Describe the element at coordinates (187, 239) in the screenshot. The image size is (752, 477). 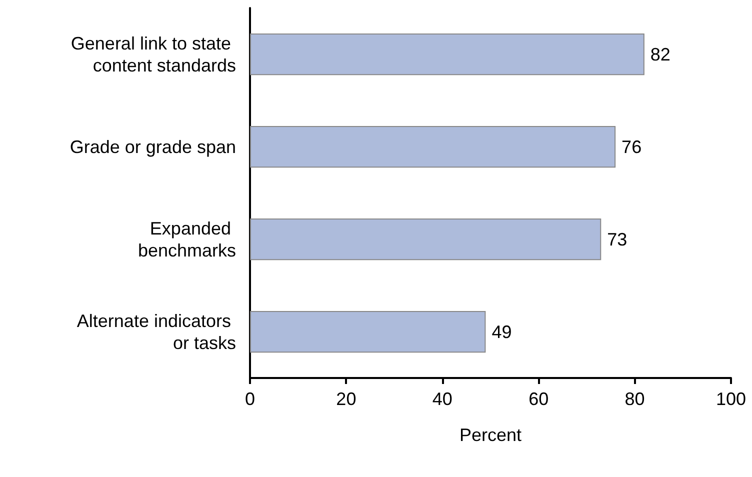
I see `y-tick-label: Expanded benchmarks` at that location.